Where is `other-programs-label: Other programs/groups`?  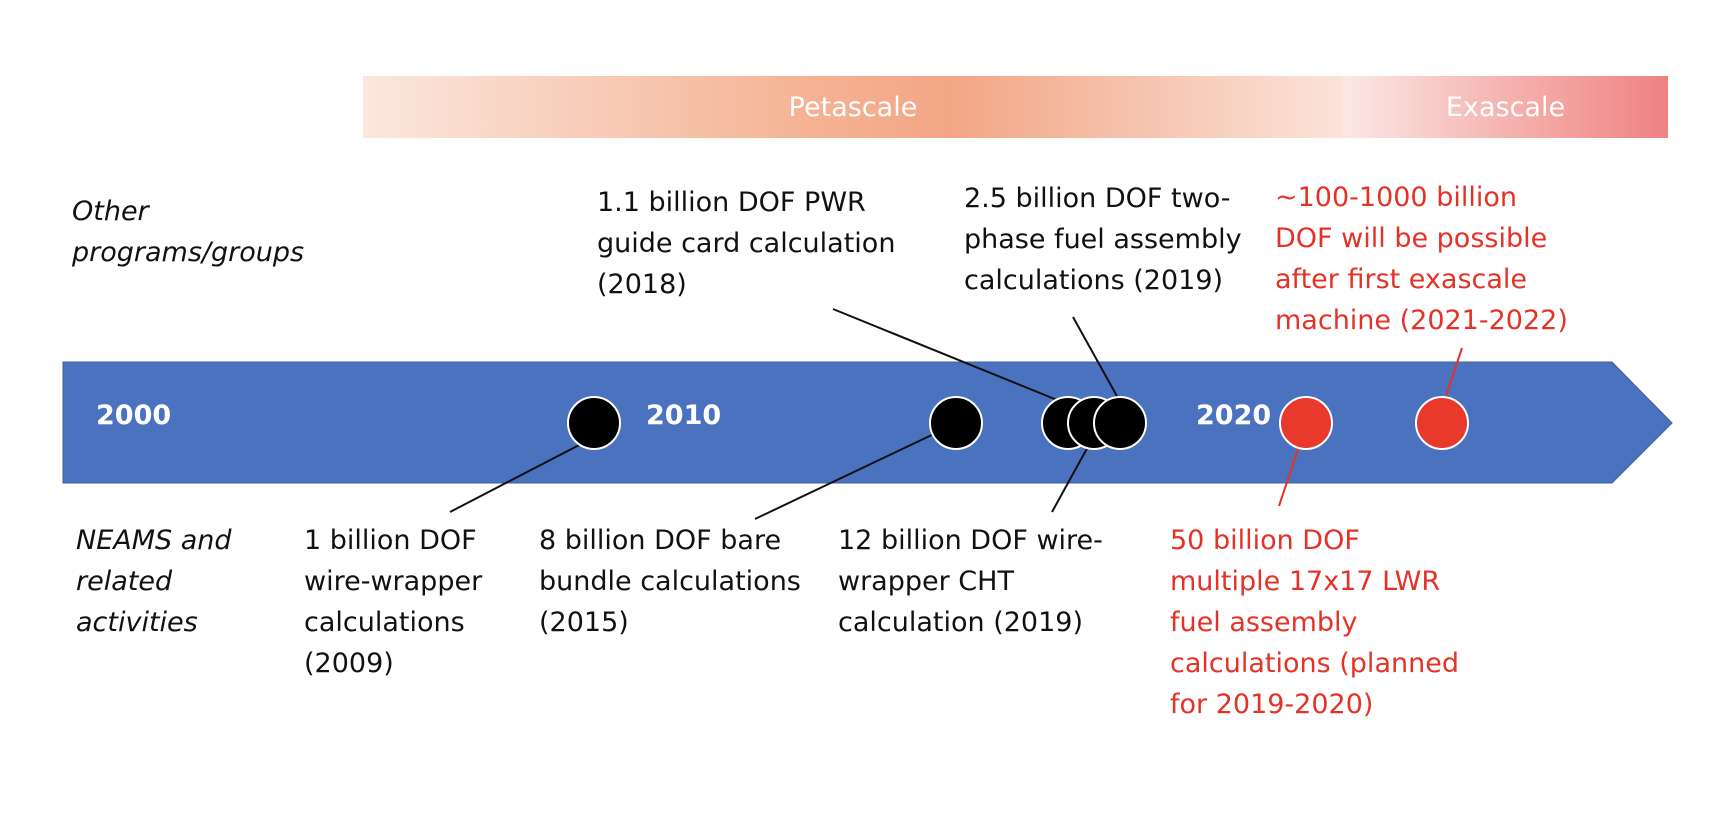
other-programs-label: Other programs/groups is located at coordinates (188, 232).